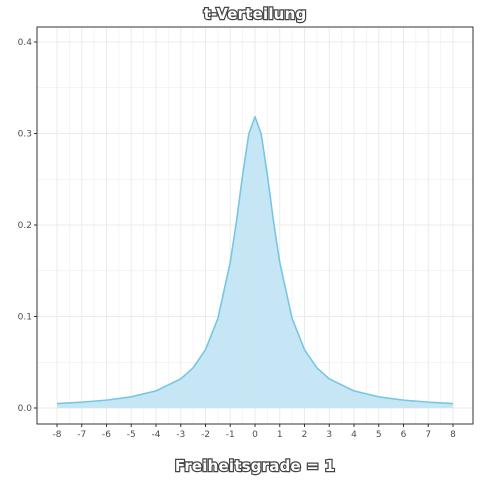  Describe the element at coordinates (255, 466) in the screenshot. I see `x-axis-label: Freiheitsgrade = 1` at that location.